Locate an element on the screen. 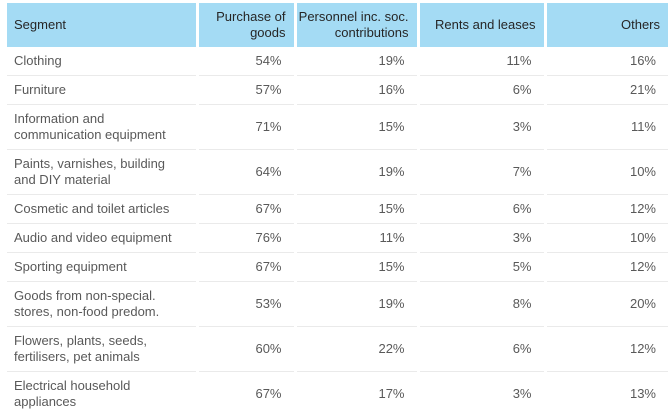  table-row: Sporting equipment 67% 15% 5% 12% is located at coordinates (337, 267).